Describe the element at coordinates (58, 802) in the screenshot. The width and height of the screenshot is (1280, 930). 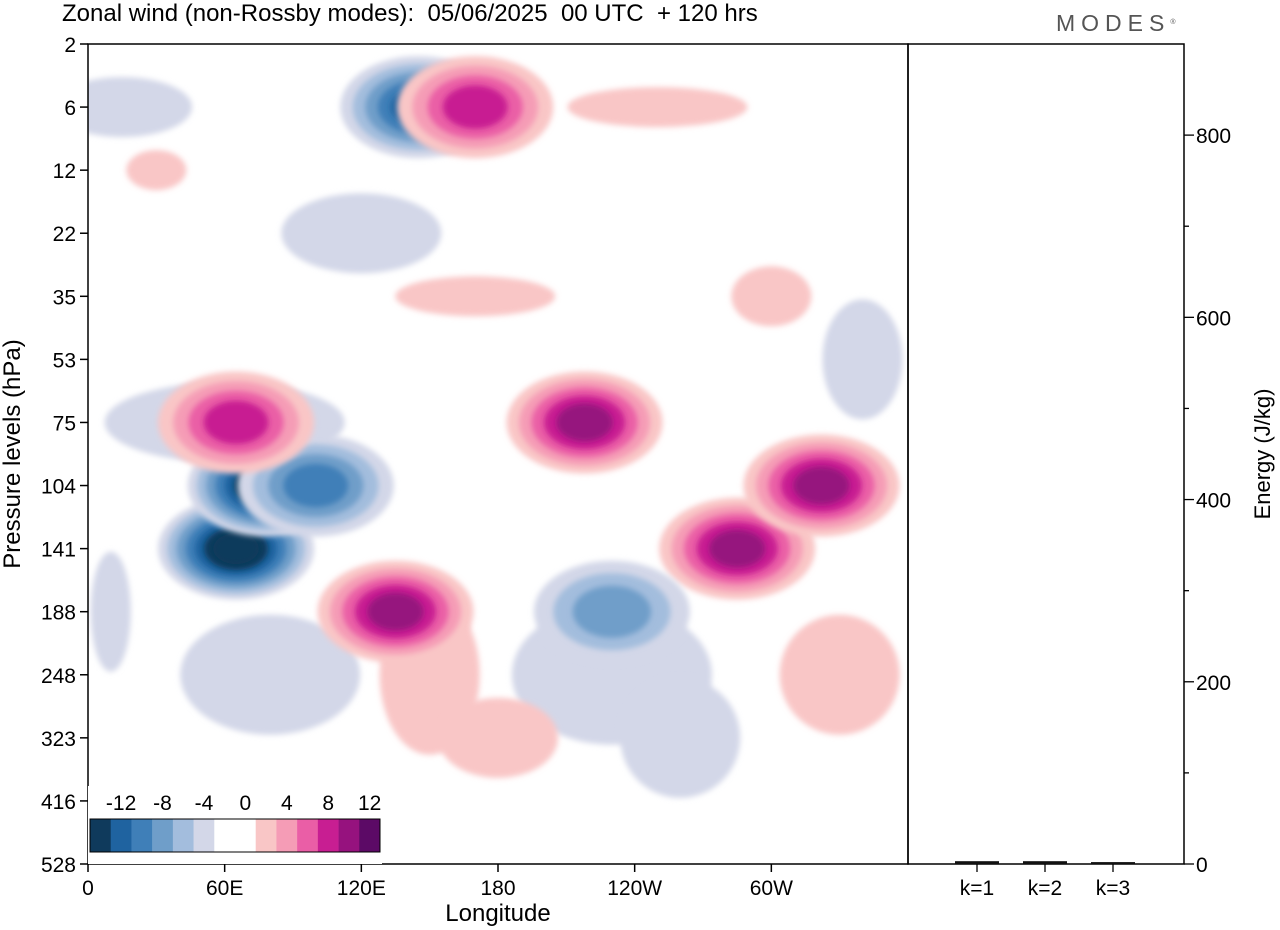
I see `y-tick-label: 416` at that location.